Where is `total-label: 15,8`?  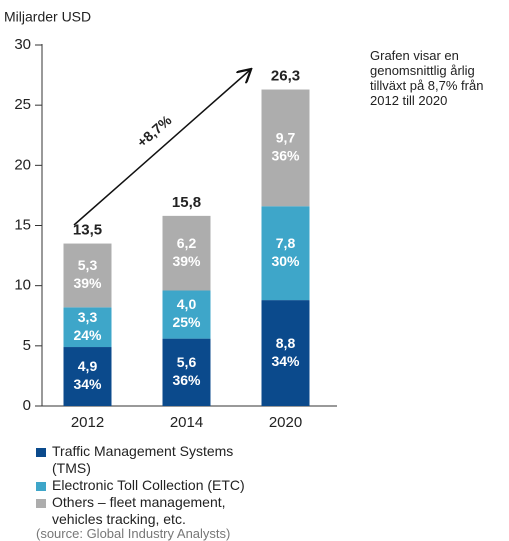 total-label: 15,8 is located at coordinates (186, 202).